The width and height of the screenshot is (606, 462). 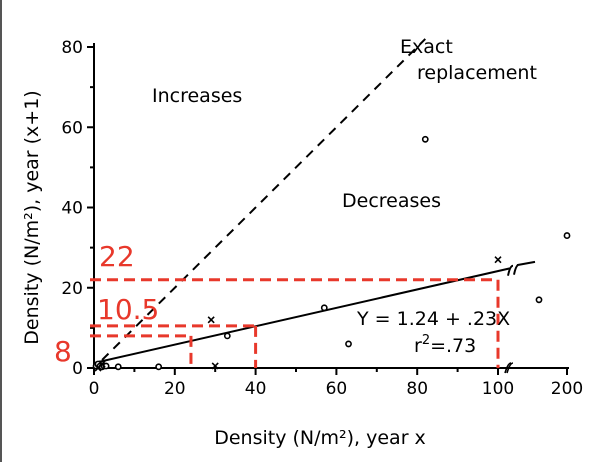 I want to click on label-replacement: replacement, so click(x=477, y=73).